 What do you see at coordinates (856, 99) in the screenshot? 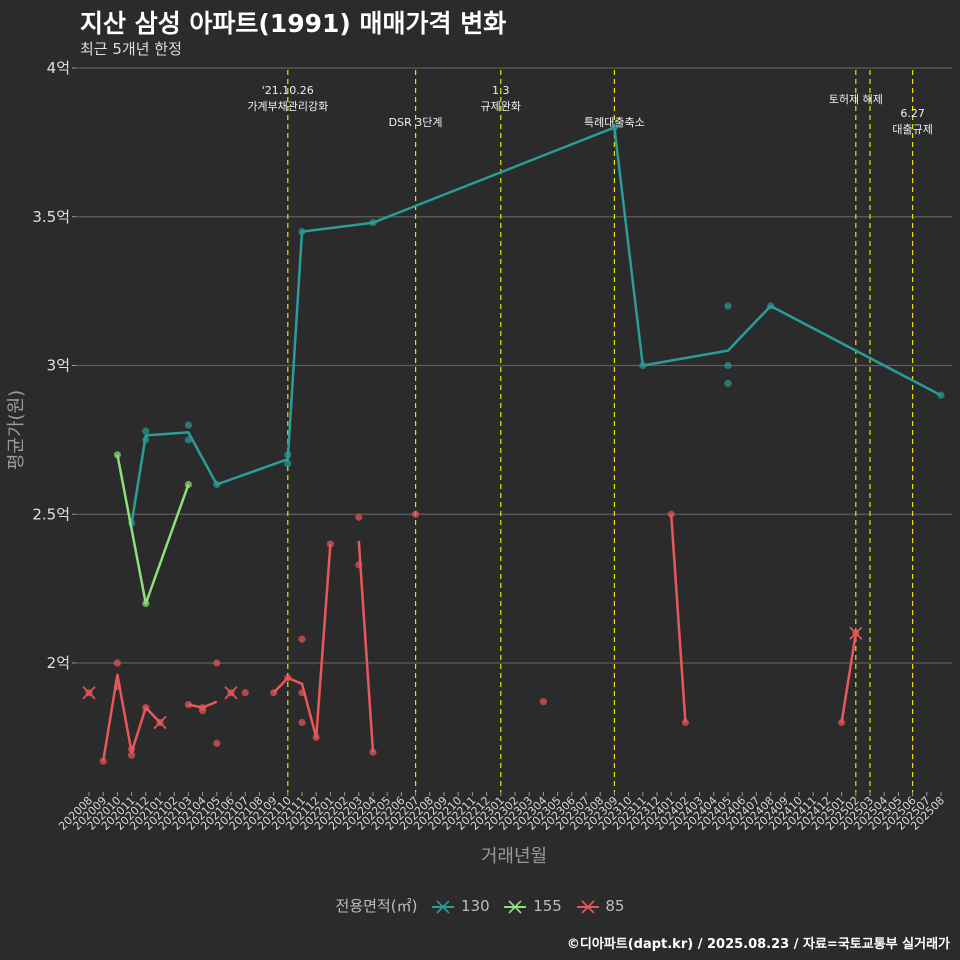
I see `event-label: 토허제 해제` at bounding box center [856, 99].